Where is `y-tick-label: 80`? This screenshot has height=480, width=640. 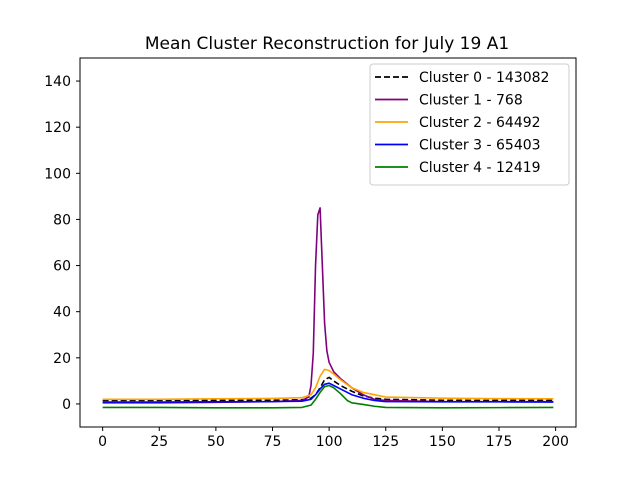
y-tick-label: 80 is located at coordinates (62, 220).